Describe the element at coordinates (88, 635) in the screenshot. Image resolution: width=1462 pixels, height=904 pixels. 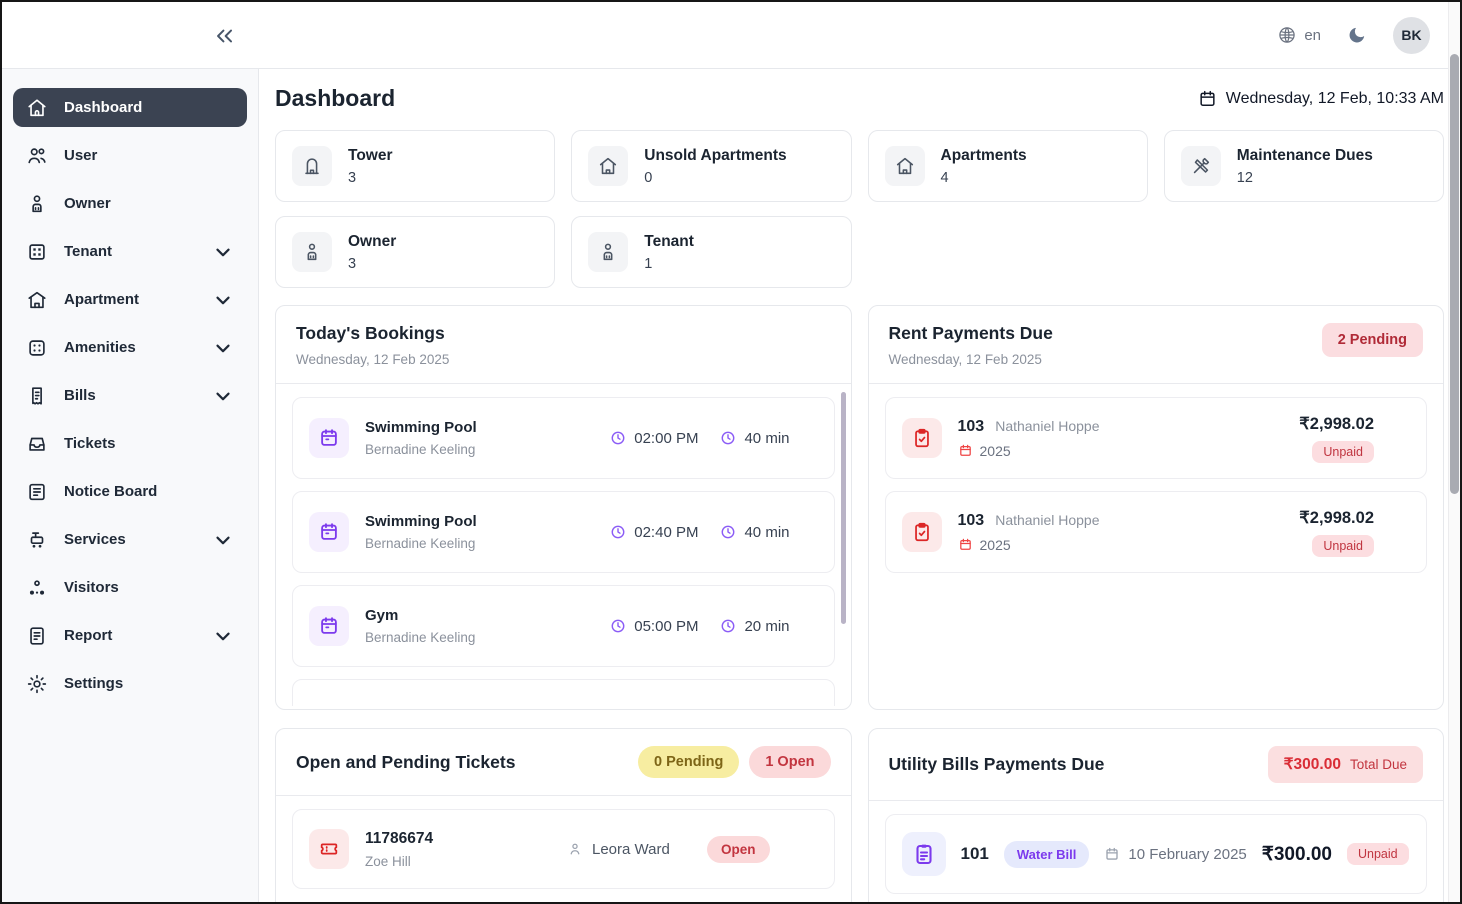
I see `sidebar-item-label: Report` at that location.